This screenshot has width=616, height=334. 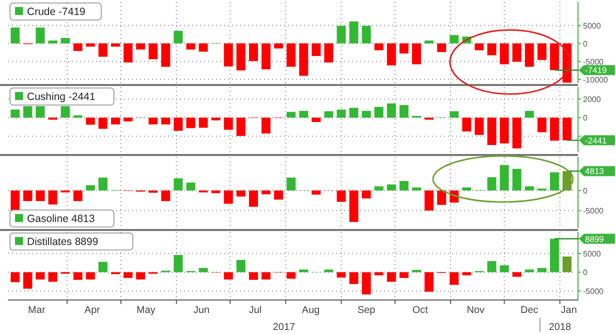 I want to click on legend-label: Crude -7419, so click(x=56, y=12).